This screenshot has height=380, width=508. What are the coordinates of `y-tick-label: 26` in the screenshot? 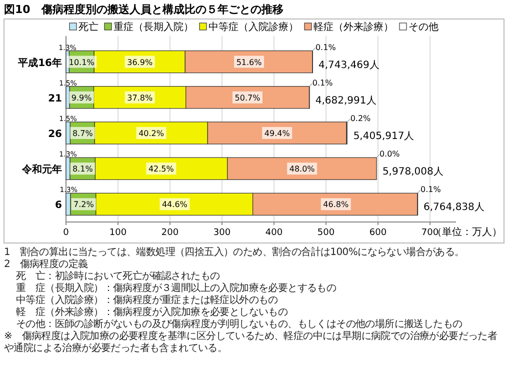 It's located at (55, 134).